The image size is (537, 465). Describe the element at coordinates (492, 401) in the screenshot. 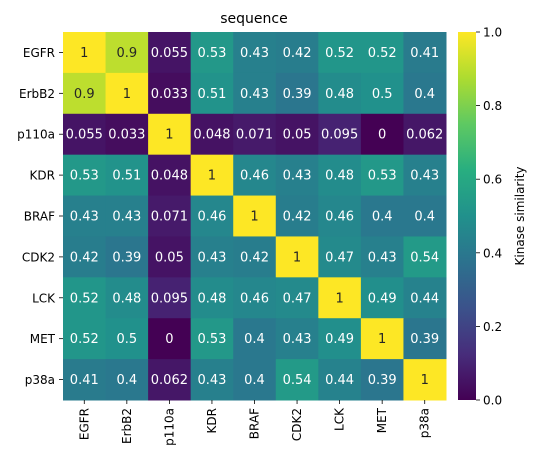

I see `colorbar-tick-label: 0.0` at that location.